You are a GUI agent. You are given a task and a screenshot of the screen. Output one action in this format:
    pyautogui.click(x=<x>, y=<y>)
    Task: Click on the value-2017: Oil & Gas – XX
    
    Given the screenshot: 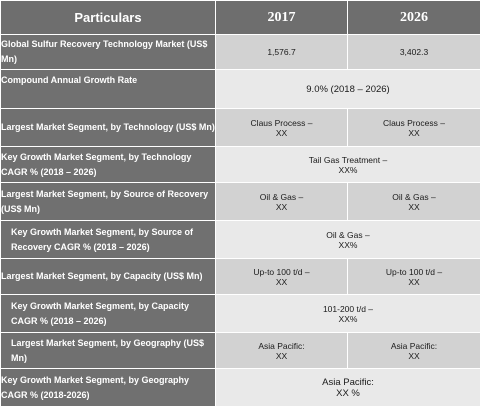 What is the action you would take?
    pyautogui.click(x=281, y=201)
    